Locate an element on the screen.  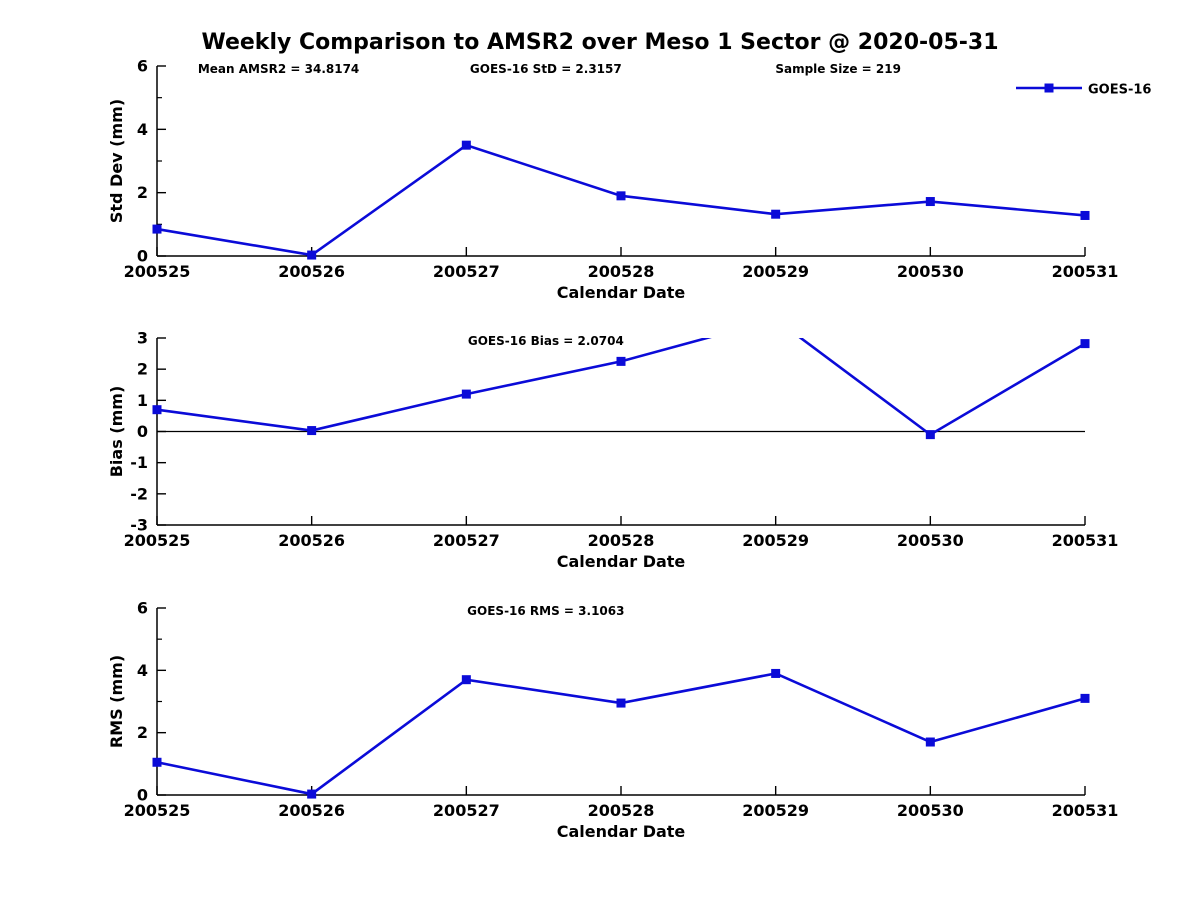
y-tick-label: 1 is located at coordinates (142, 400).